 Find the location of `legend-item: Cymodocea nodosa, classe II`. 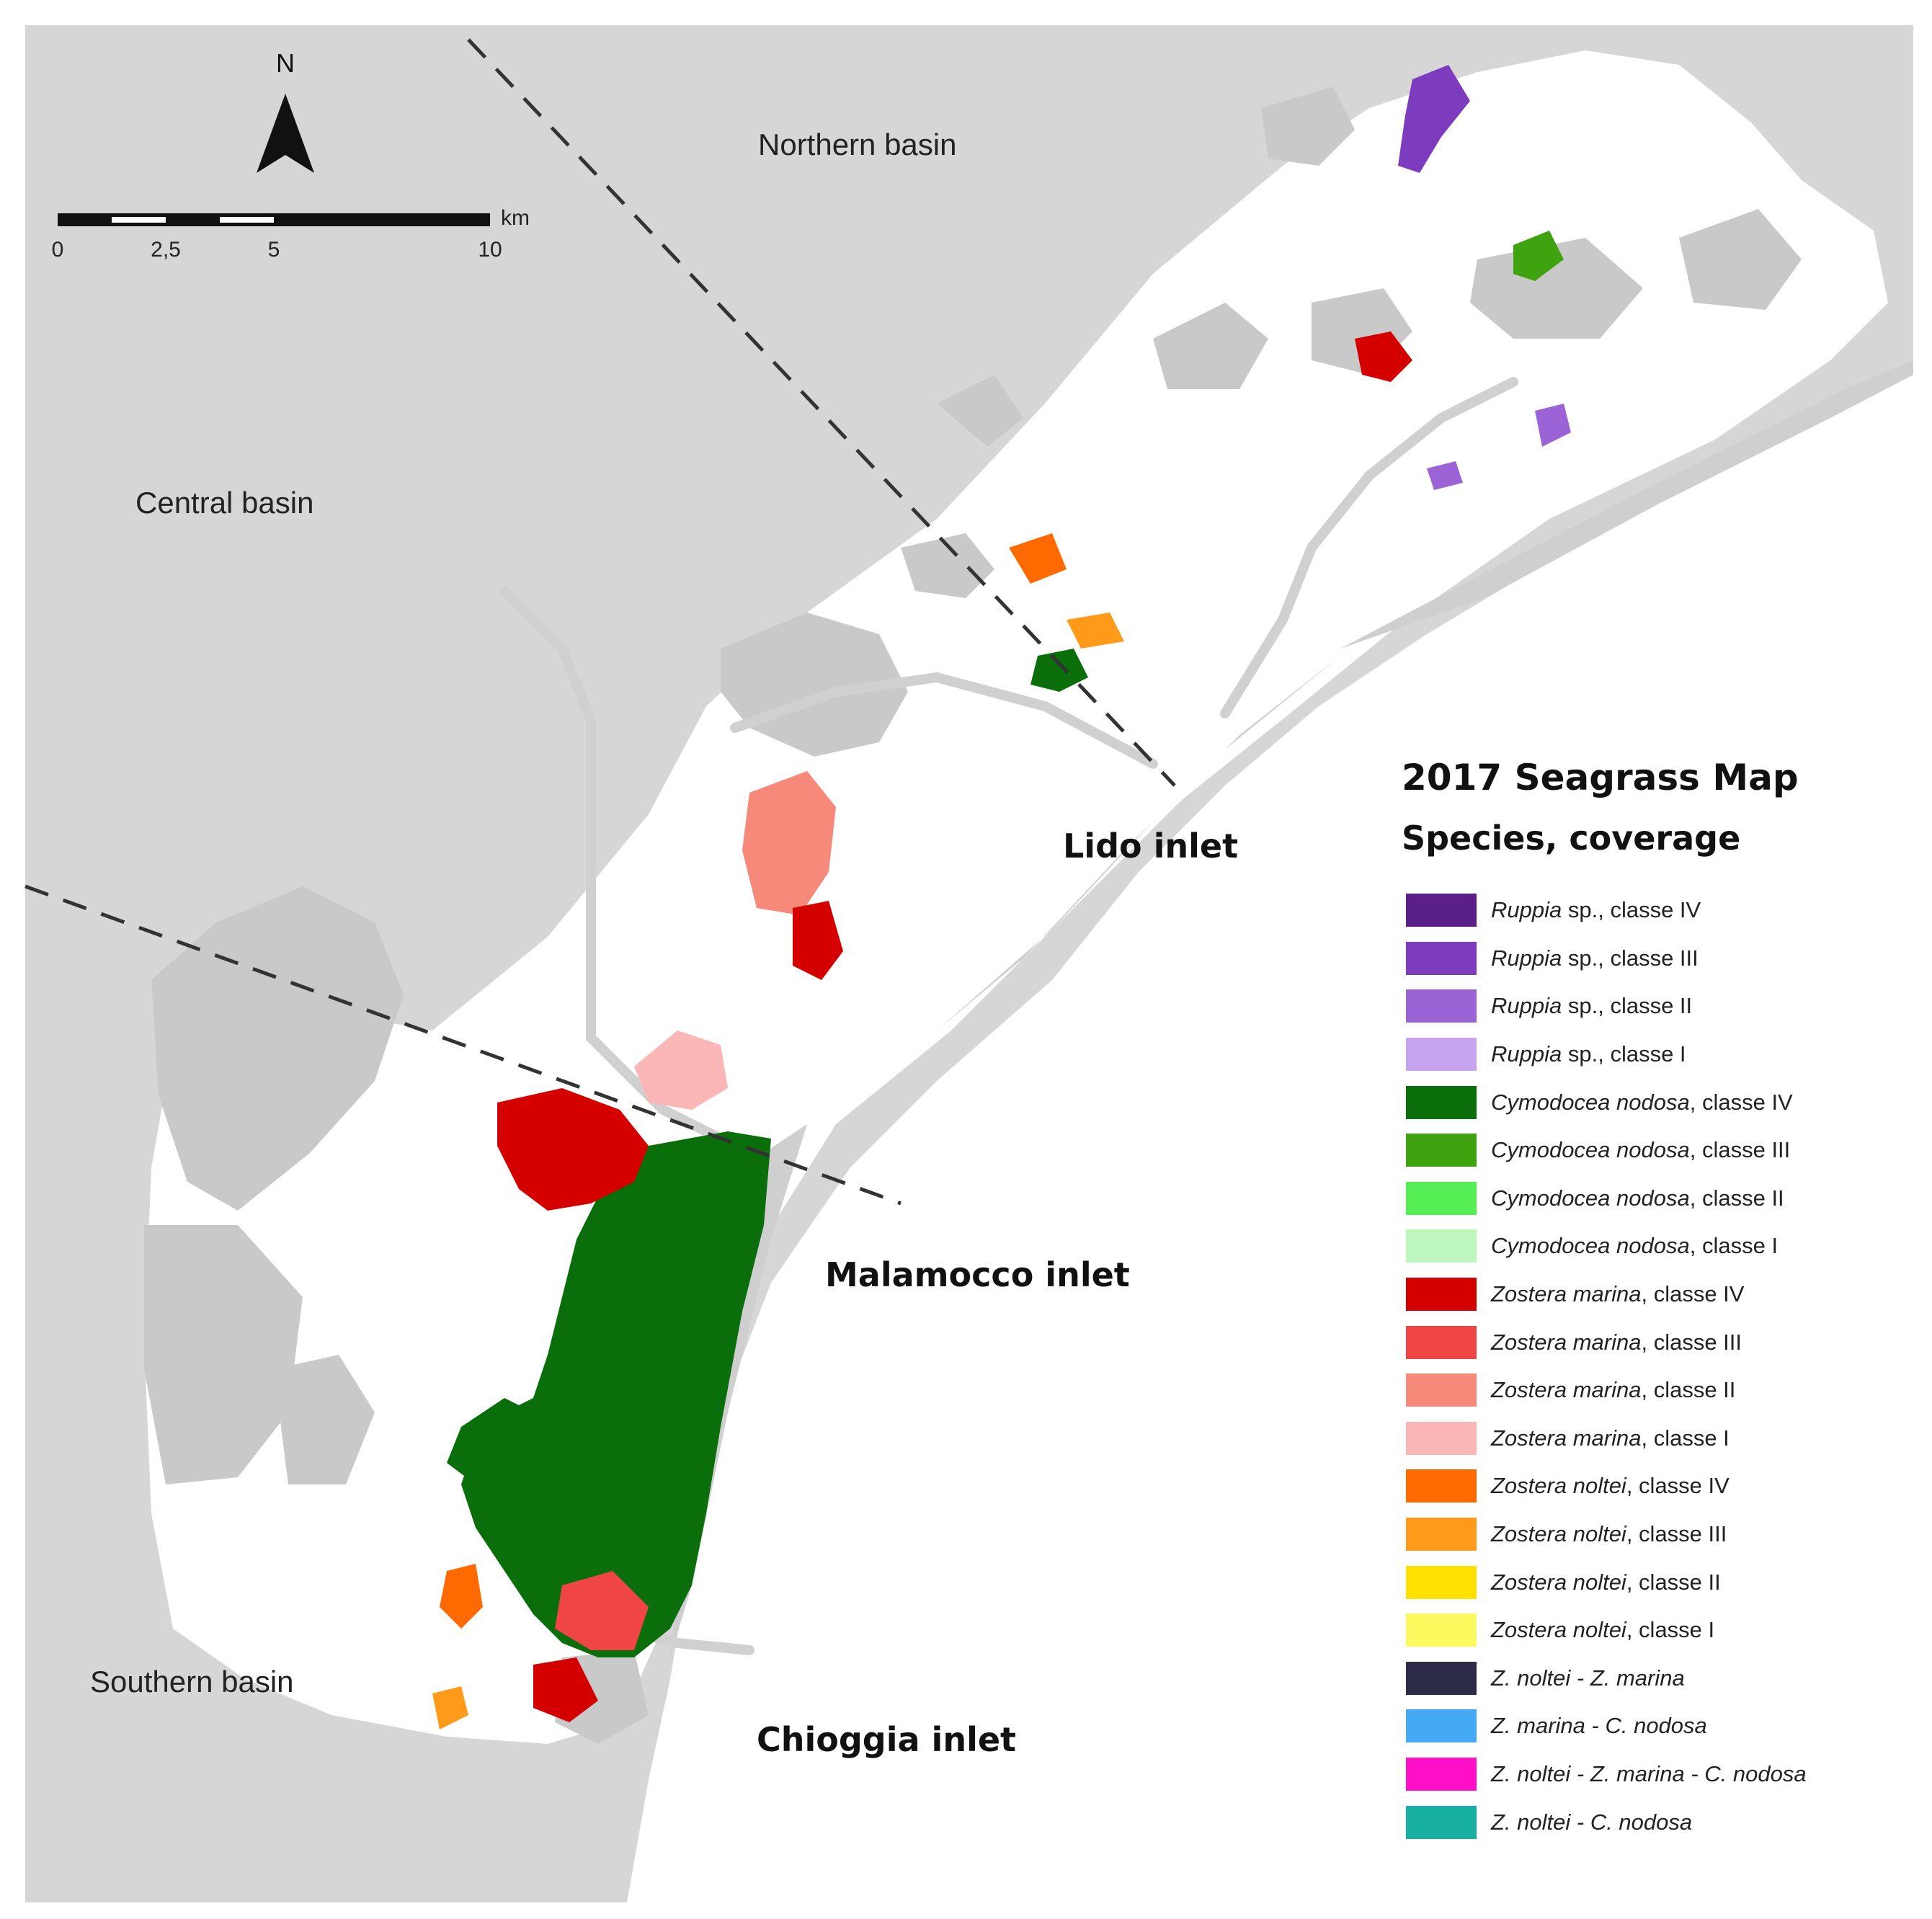

legend-item: Cymodocea nodosa, classe II is located at coordinates (1654, 1199).